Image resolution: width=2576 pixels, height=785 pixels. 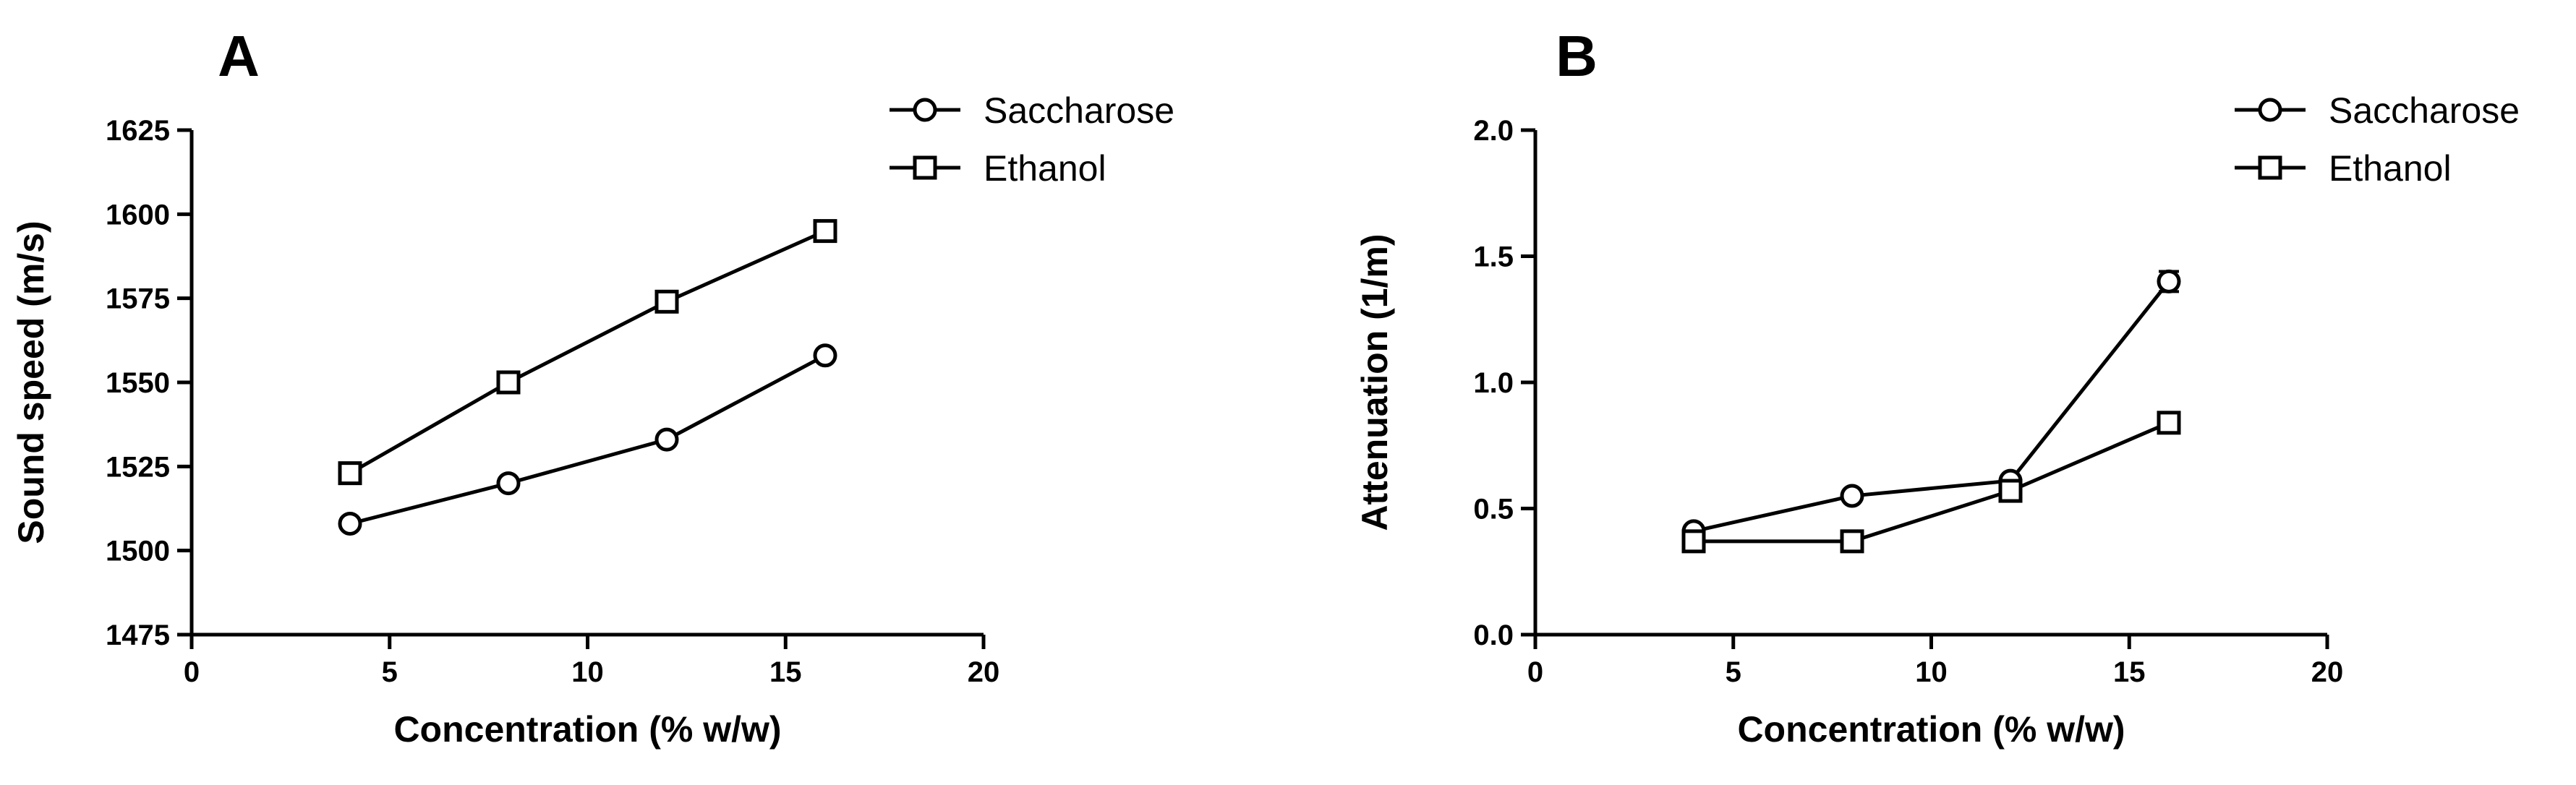 What do you see at coordinates (1494, 635) in the screenshot?
I see `y-tick-label: 0.0` at bounding box center [1494, 635].